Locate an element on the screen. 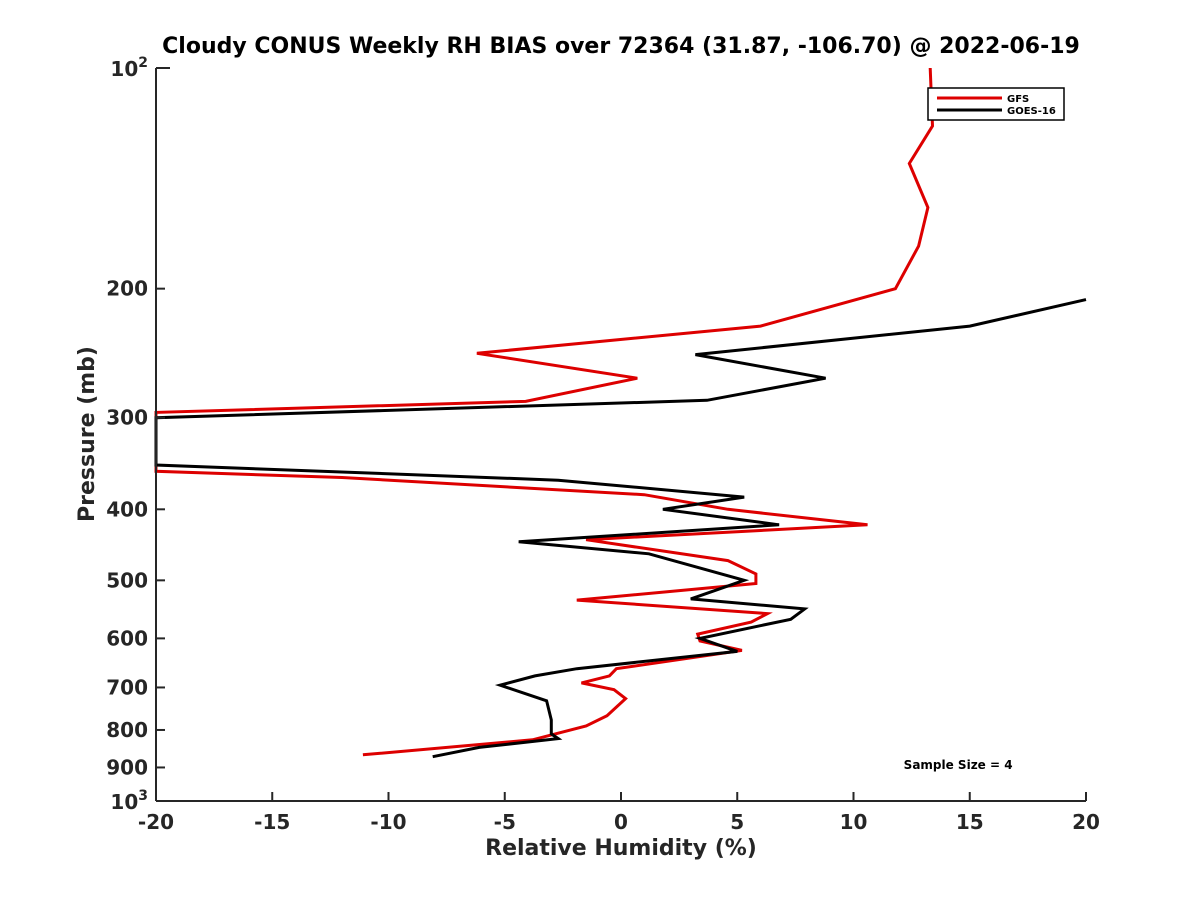  legend: GFS GOES-16 is located at coordinates (996, 104).